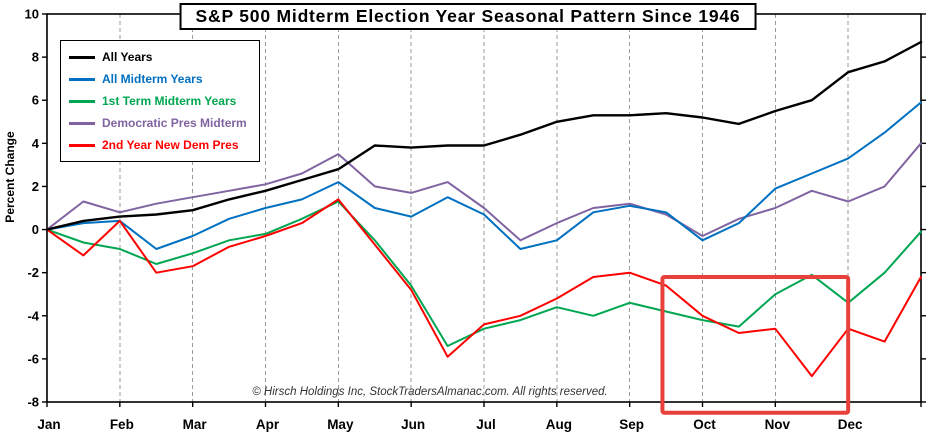 This screenshot has height=448, width=936. I want to click on y-tick-label: -6, so click(33, 358).